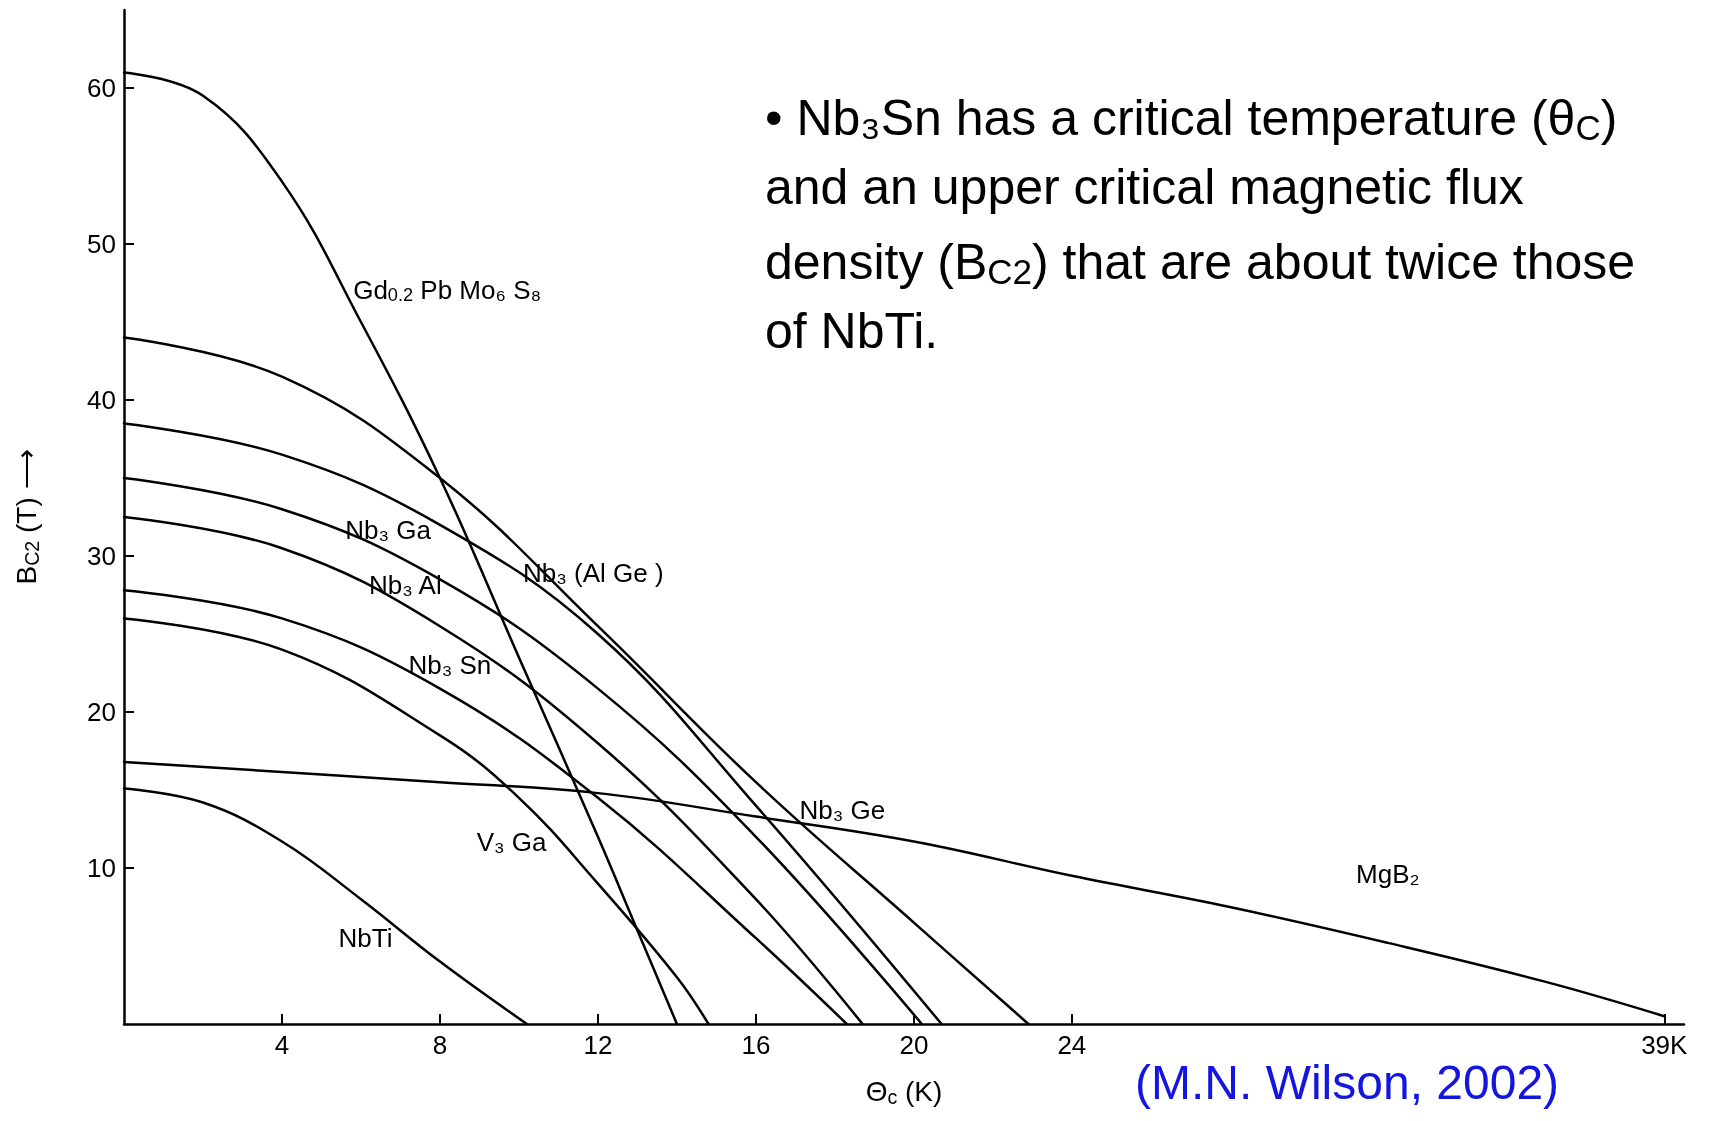 The height and width of the screenshot is (1121, 1719). What do you see at coordinates (447, 290) in the screenshot?
I see `series-label: Gd0.2 Pb Mo₆ S₈` at bounding box center [447, 290].